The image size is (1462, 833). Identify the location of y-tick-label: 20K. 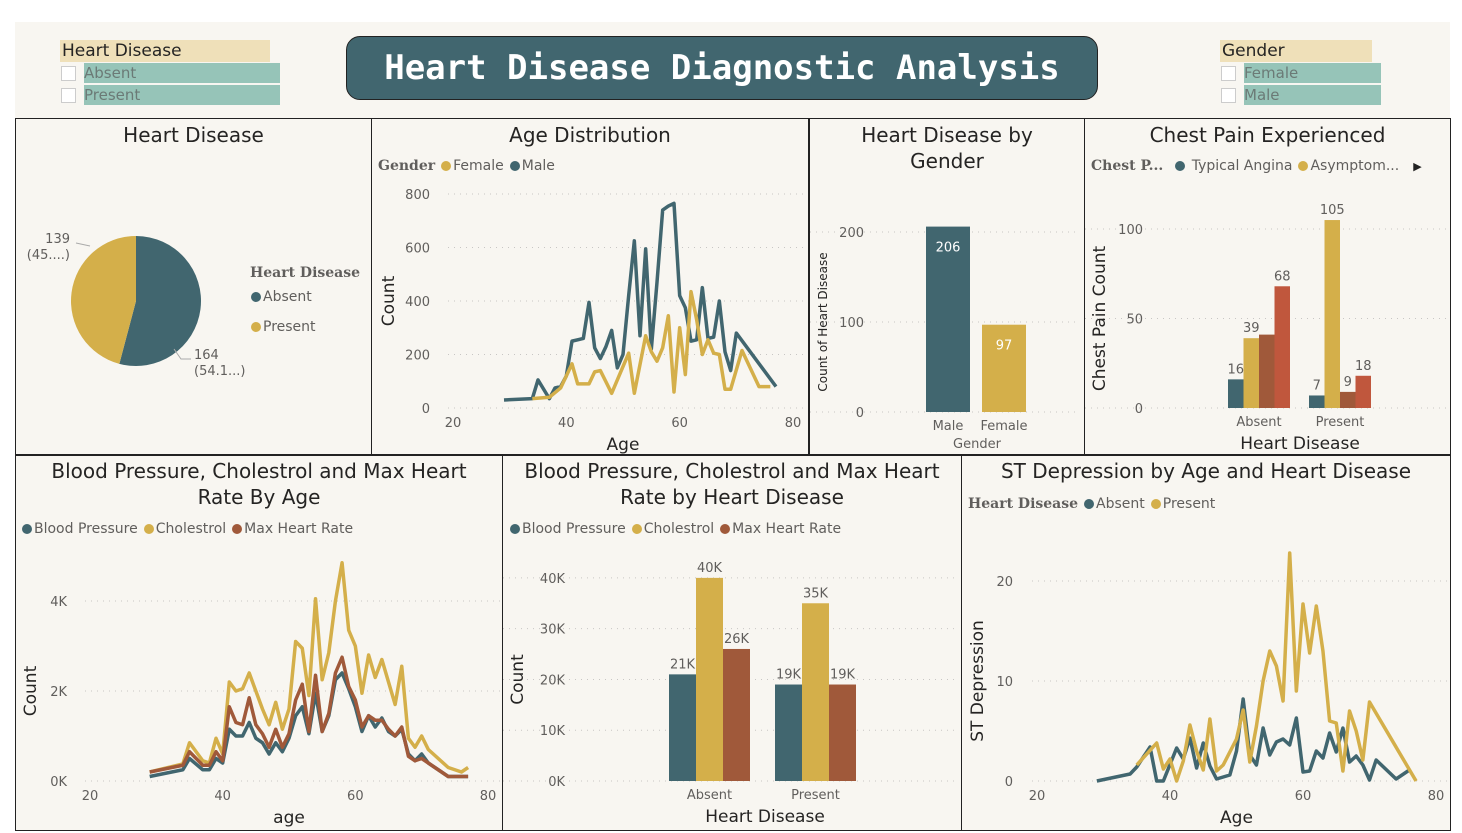
(553, 680).